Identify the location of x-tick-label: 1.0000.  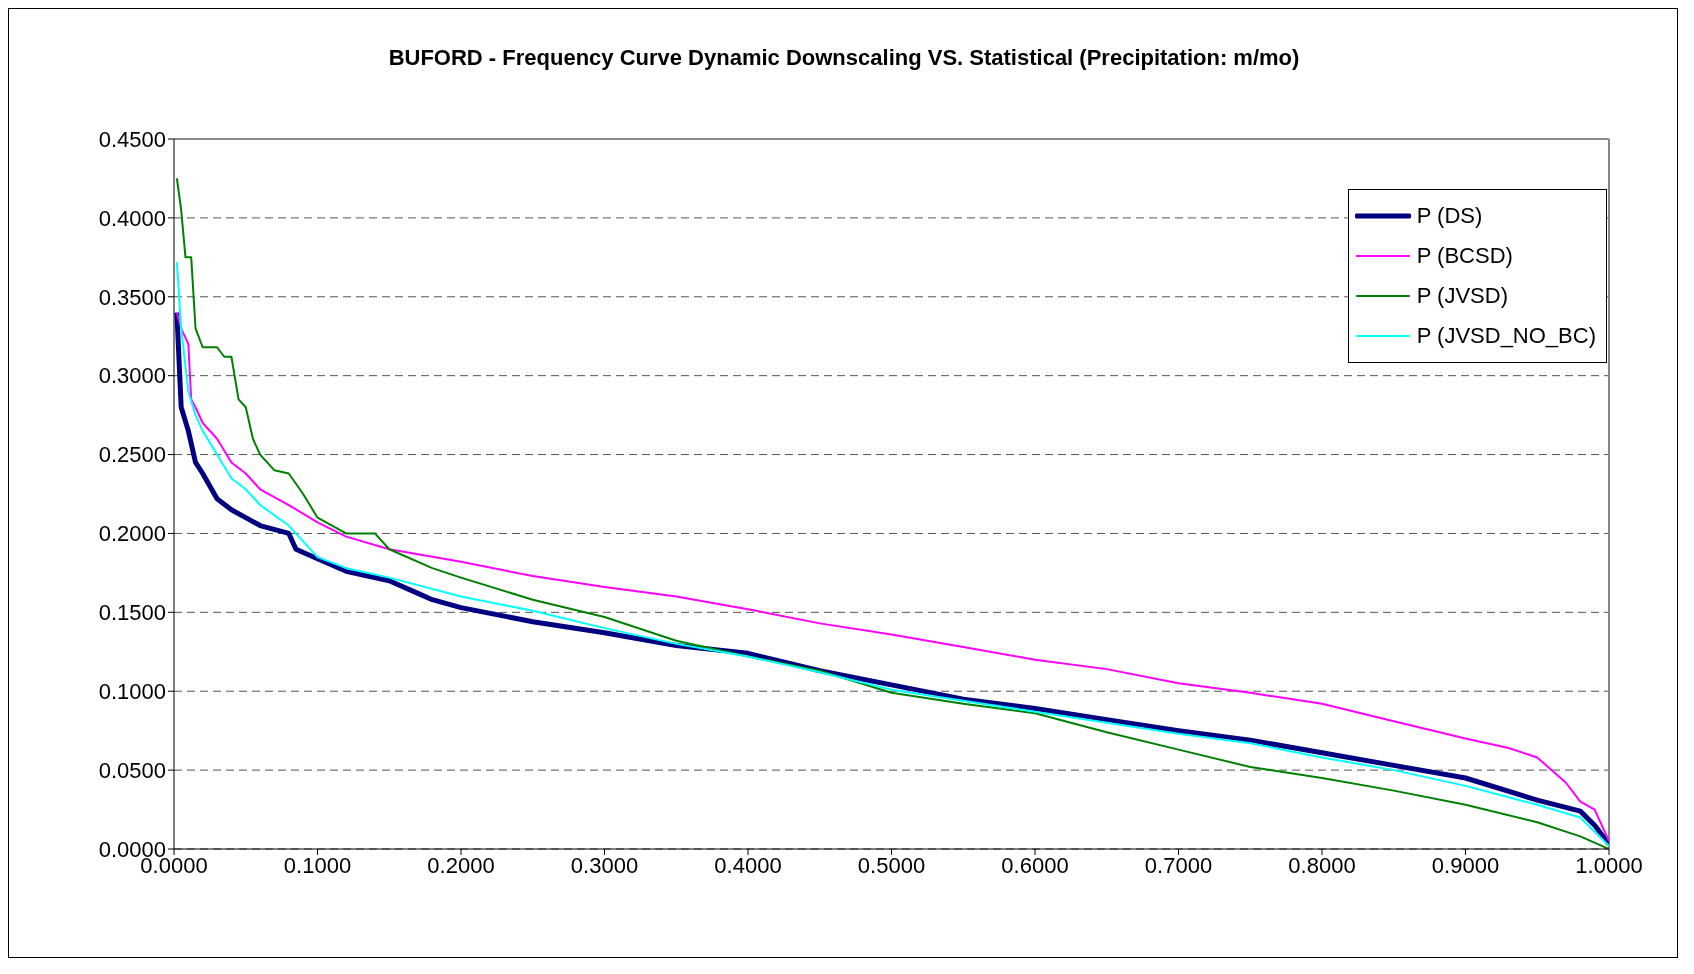
(1609, 865).